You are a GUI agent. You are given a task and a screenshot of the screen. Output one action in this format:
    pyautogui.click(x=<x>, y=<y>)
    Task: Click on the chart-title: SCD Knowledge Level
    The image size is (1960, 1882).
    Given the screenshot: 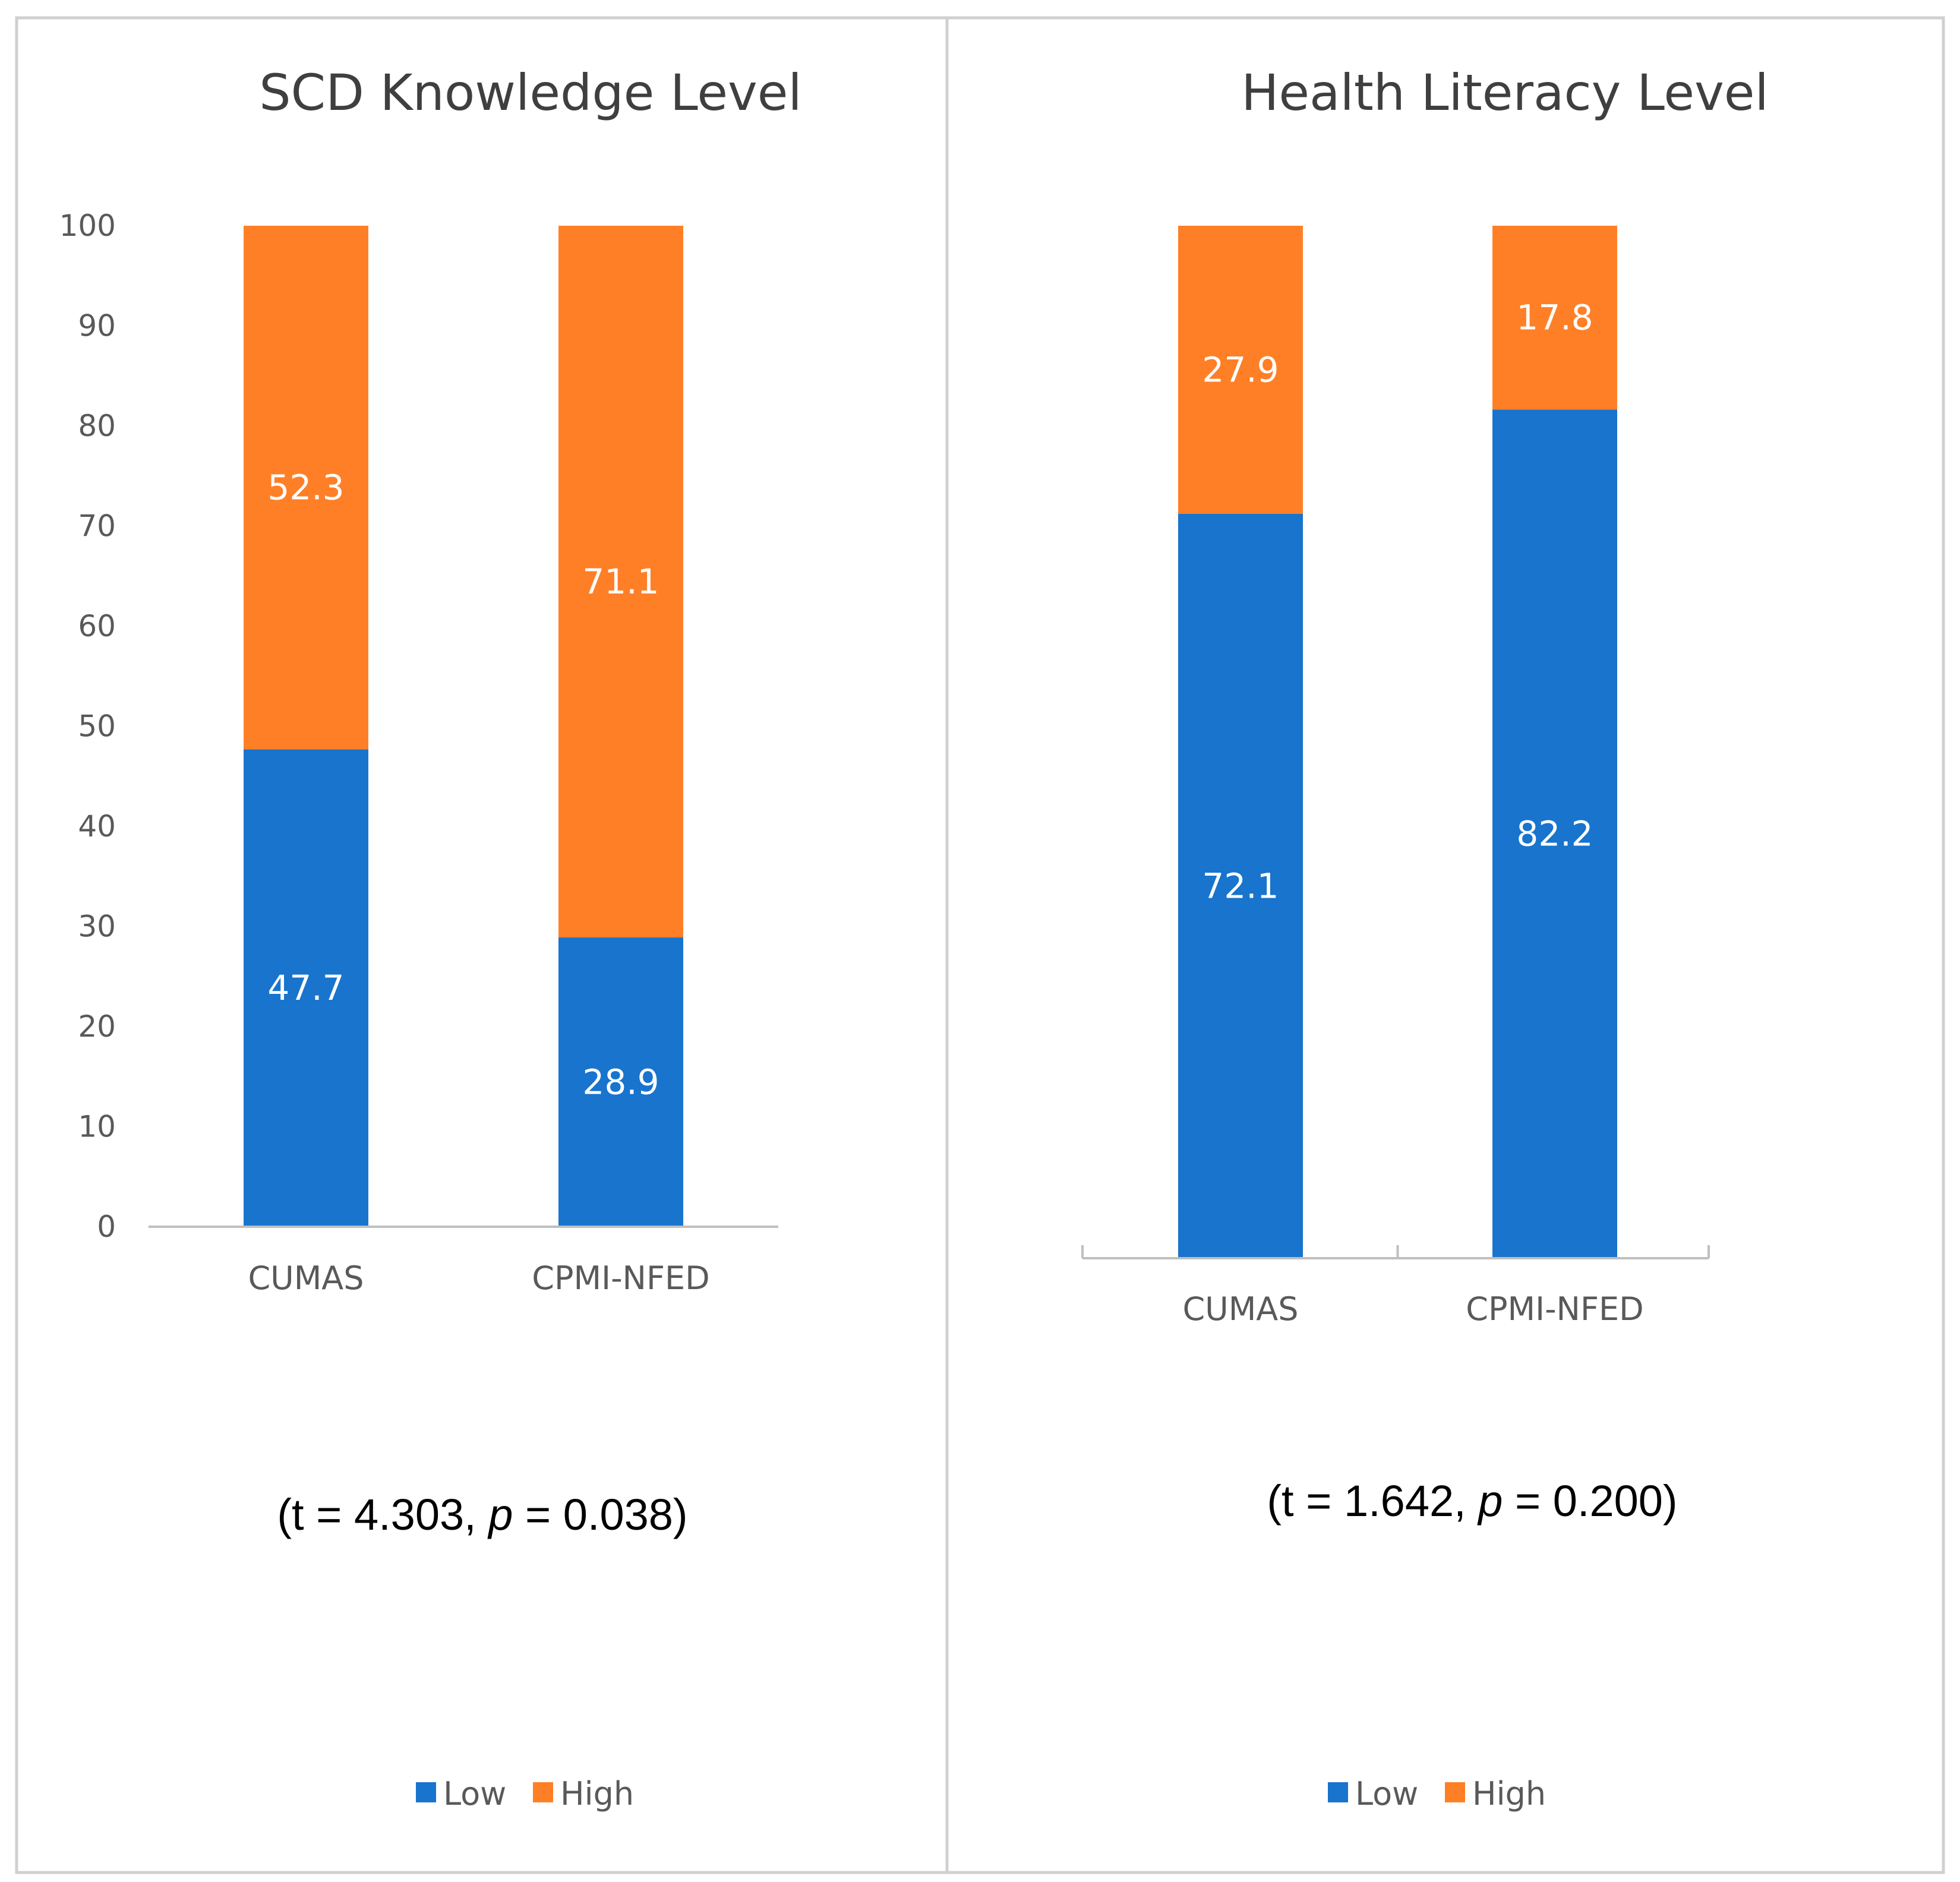 What is the action you would take?
    pyautogui.click(x=530, y=93)
    